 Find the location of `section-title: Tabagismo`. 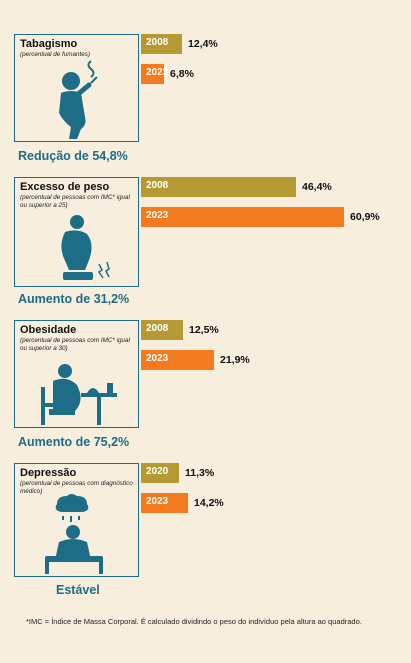

section-title: Tabagismo is located at coordinates (49, 44).